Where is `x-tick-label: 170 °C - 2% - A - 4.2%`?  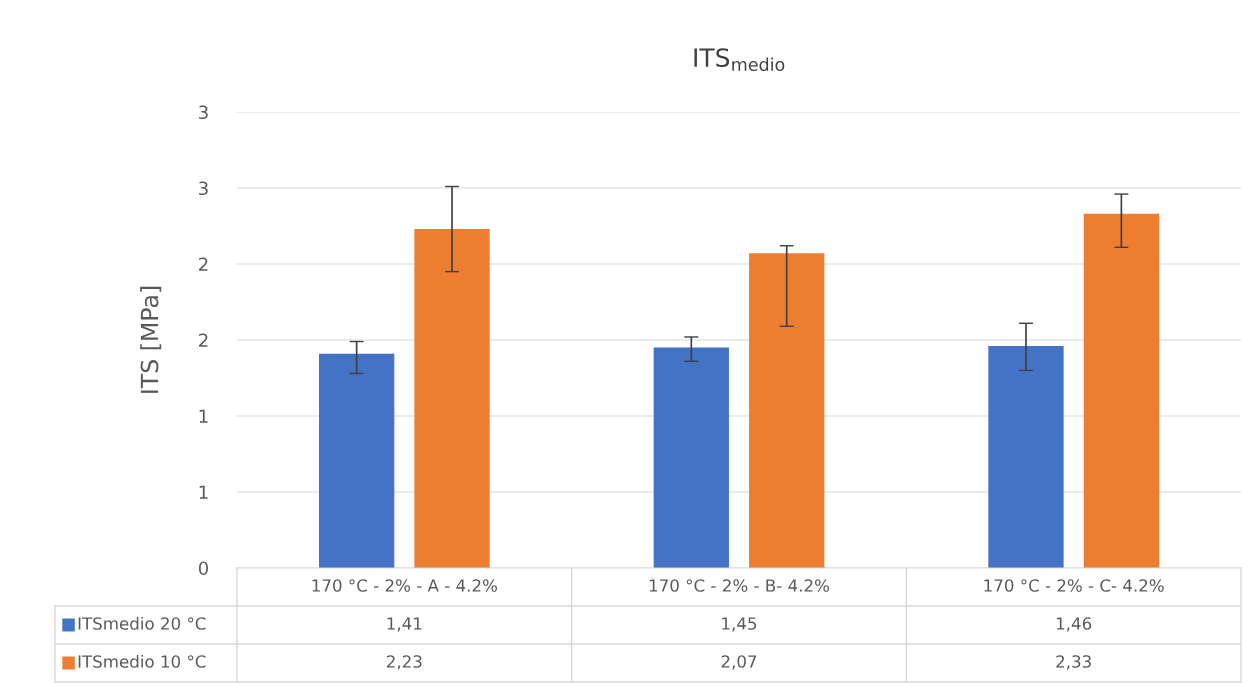 x-tick-label: 170 °C - 2% - A - 4.2% is located at coordinates (404, 585).